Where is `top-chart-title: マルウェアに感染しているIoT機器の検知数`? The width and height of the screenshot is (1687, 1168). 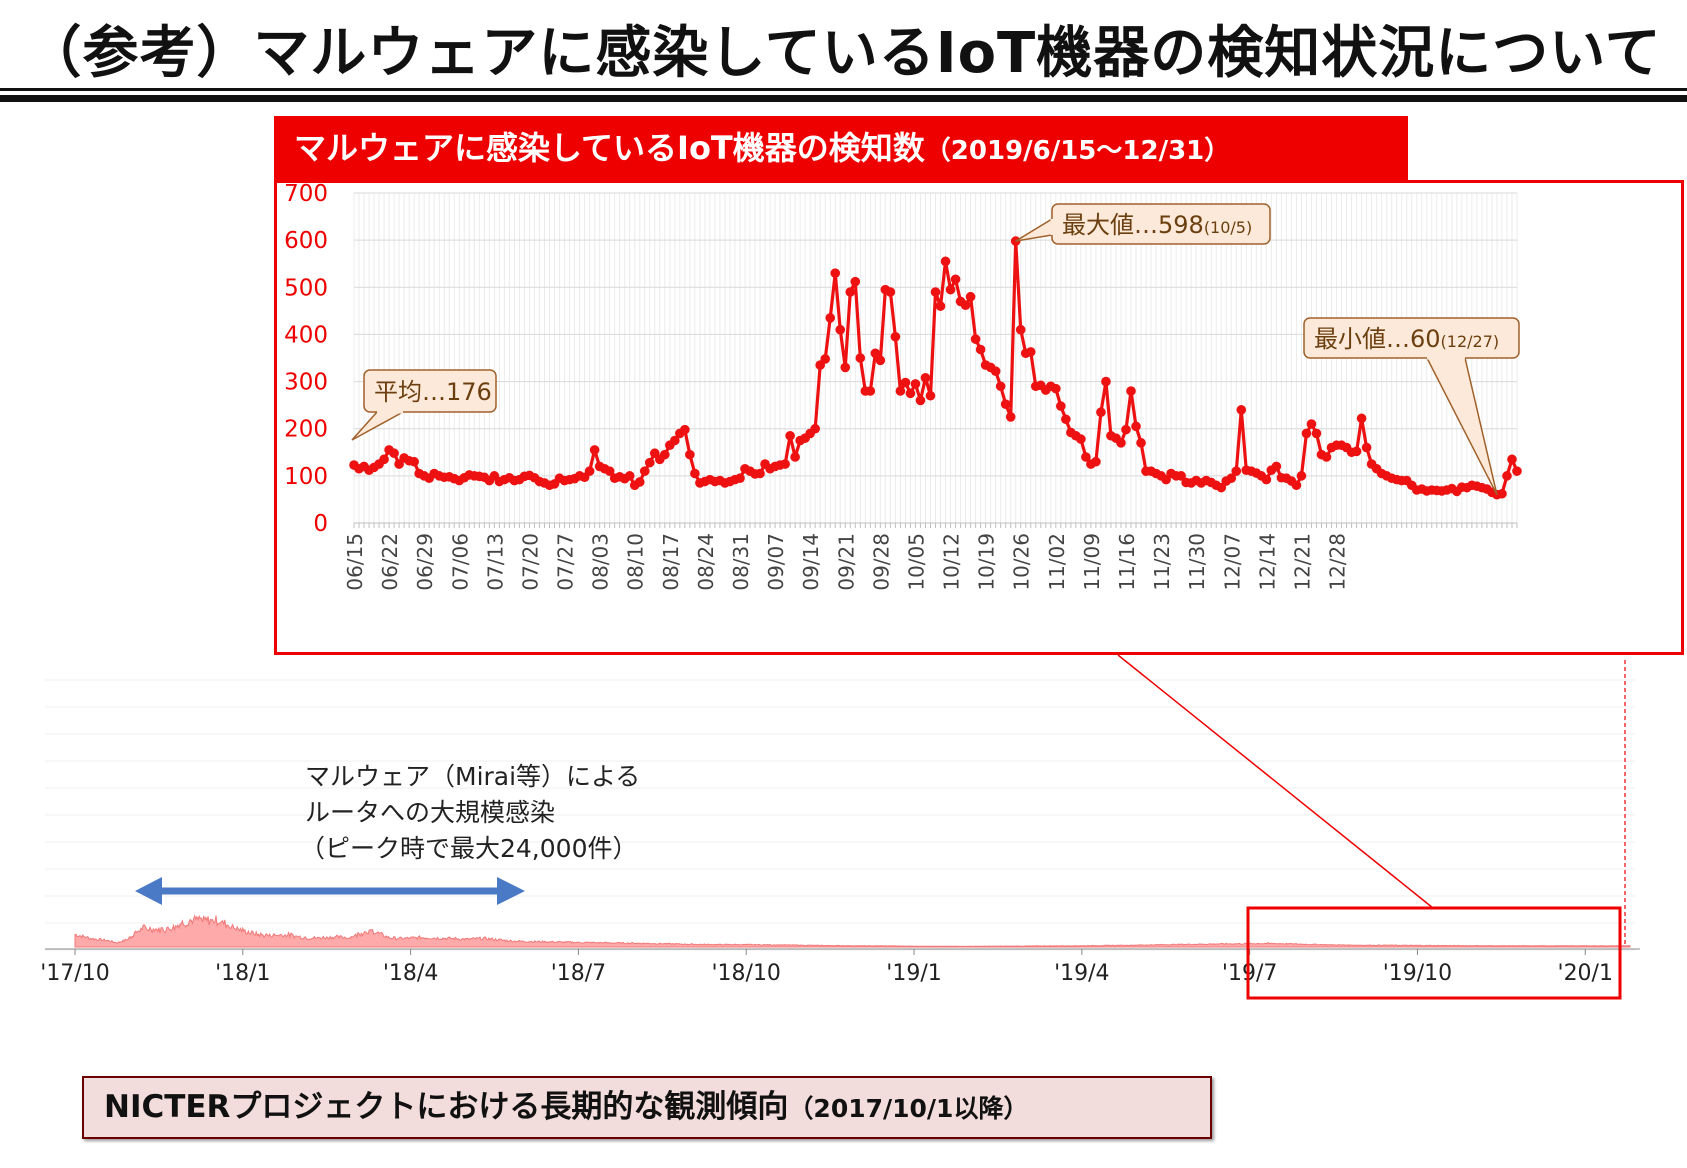 top-chart-title: マルウェアに感染しているIoT機器の検知数 is located at coordinates (609, 148).